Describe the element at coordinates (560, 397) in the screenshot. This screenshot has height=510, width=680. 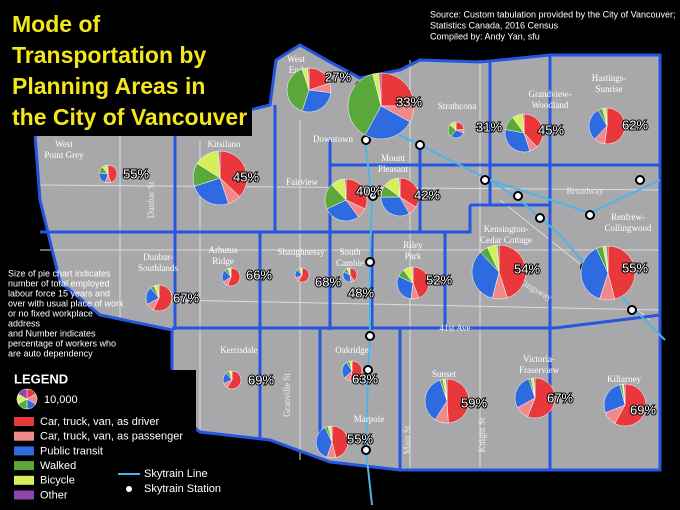
I see `auto-dependency-label: 67%` at that location.